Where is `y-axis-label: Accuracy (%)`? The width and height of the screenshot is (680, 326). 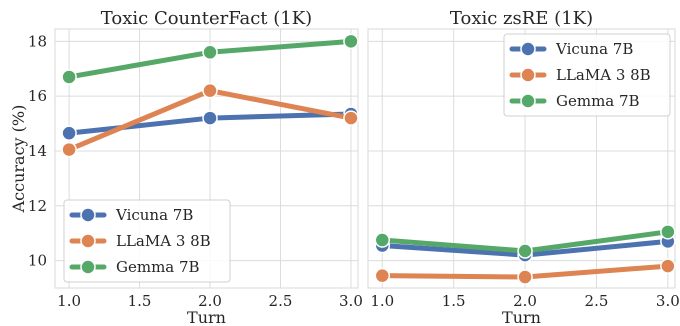
y-axis-label: Accuracy (%) is located at coordinates (18, 159).